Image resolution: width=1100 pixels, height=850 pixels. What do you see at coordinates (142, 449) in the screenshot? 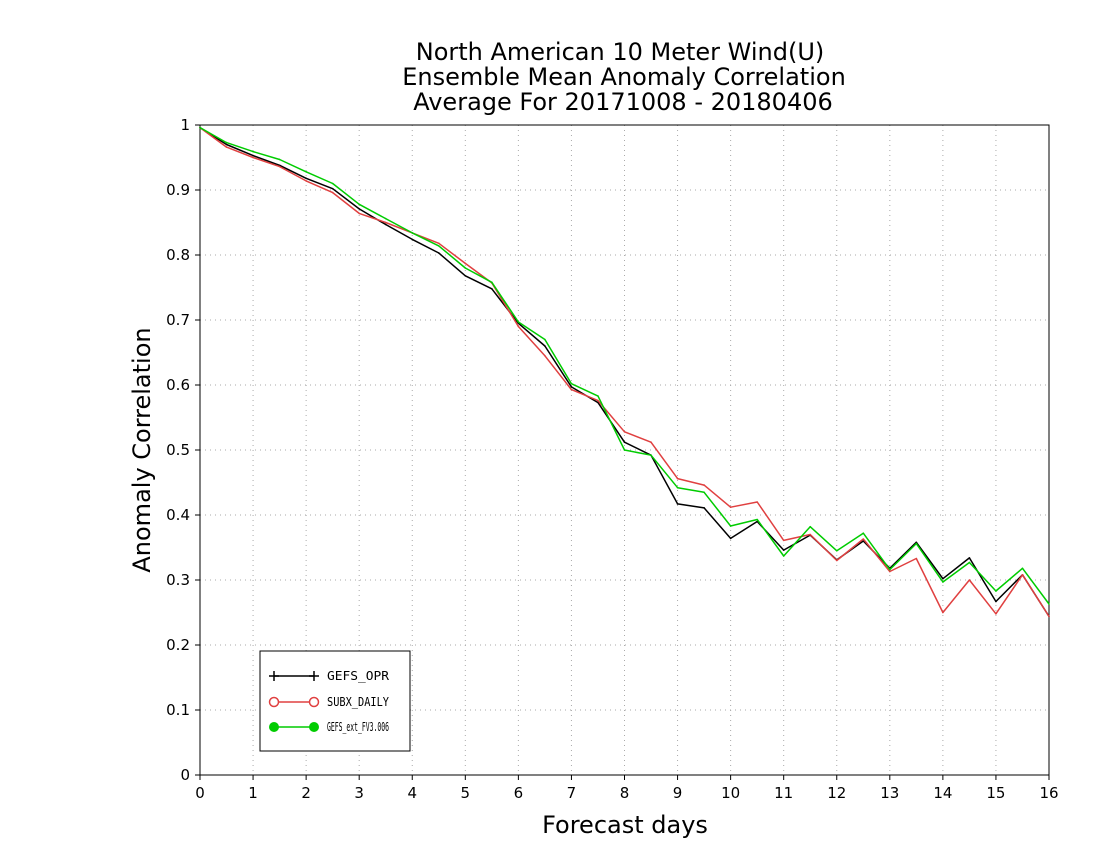
I see `y-axis-label: Anomaly Correlation` at bounding box center [142, 449].